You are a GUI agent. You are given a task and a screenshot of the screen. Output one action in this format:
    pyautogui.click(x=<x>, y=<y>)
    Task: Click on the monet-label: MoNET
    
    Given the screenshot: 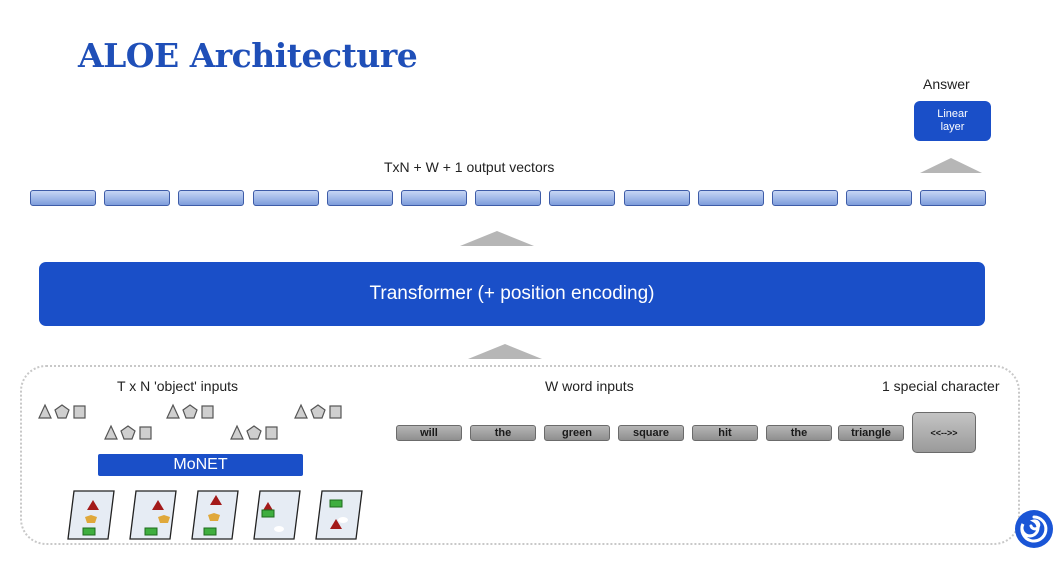 What is the action you would take?
    pyautogui.click(x=200, y=464)
    